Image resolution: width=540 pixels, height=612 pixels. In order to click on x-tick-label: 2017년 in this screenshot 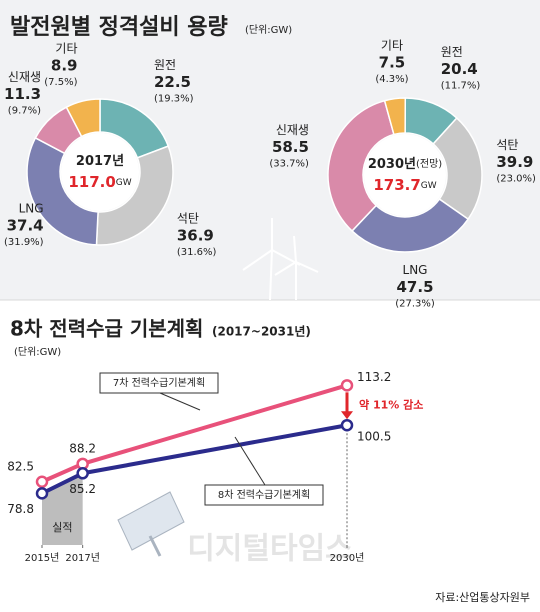, I will do `click(82, 558)`.